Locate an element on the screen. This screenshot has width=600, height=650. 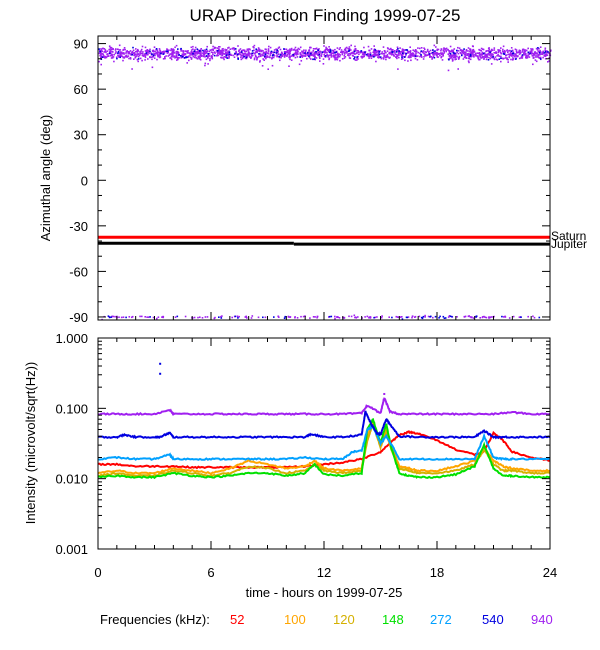
legend-frequency-940: 940 is located at coordinates (542, 619).